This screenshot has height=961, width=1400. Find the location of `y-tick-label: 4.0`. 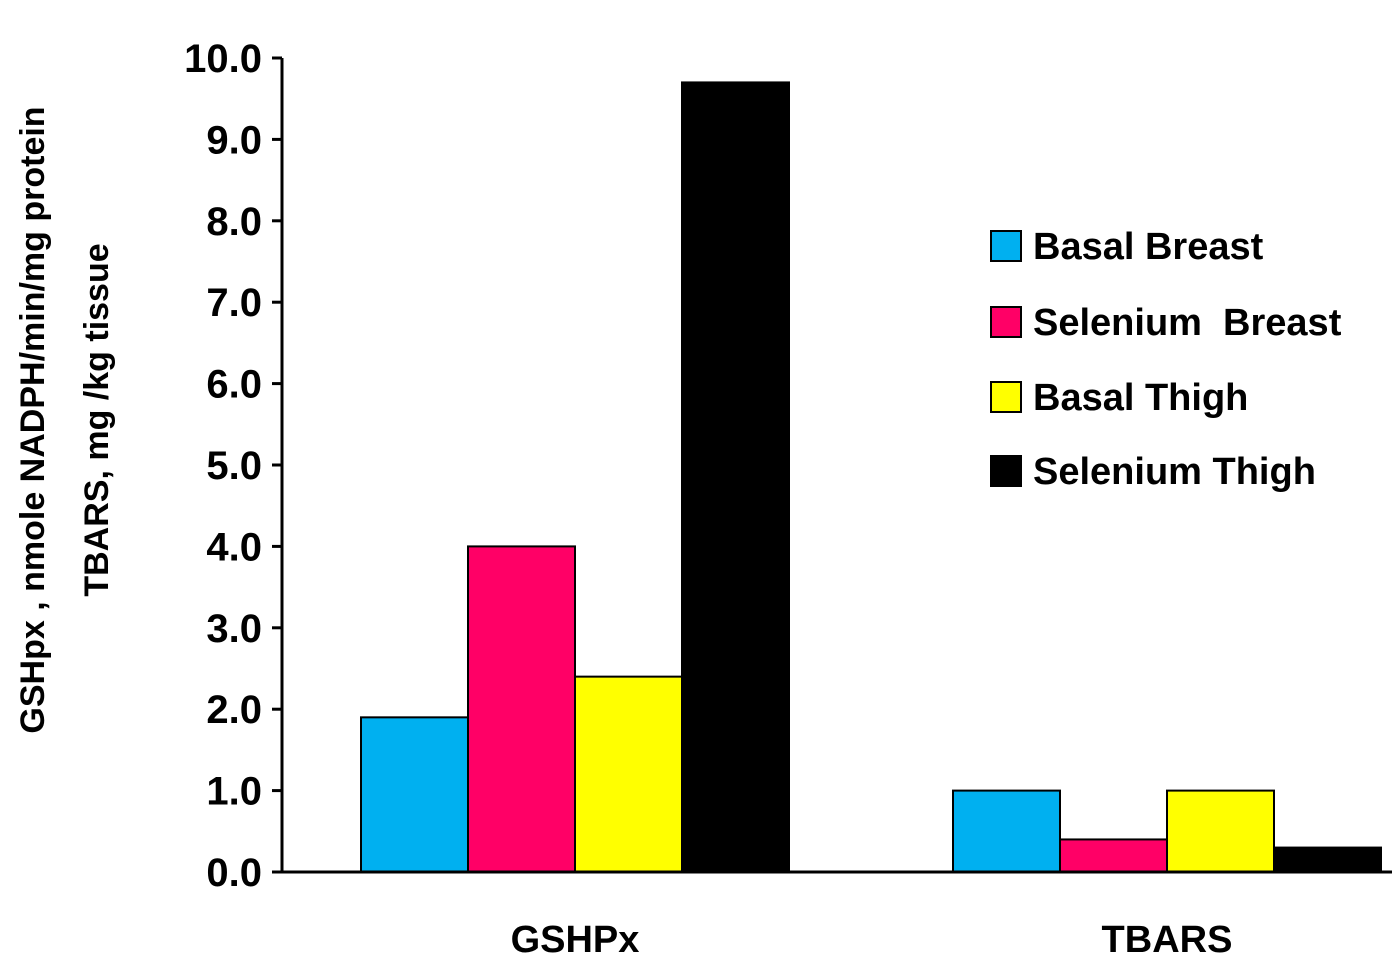

y-tick-label: 4.0 is located at coordinates (234, 547).